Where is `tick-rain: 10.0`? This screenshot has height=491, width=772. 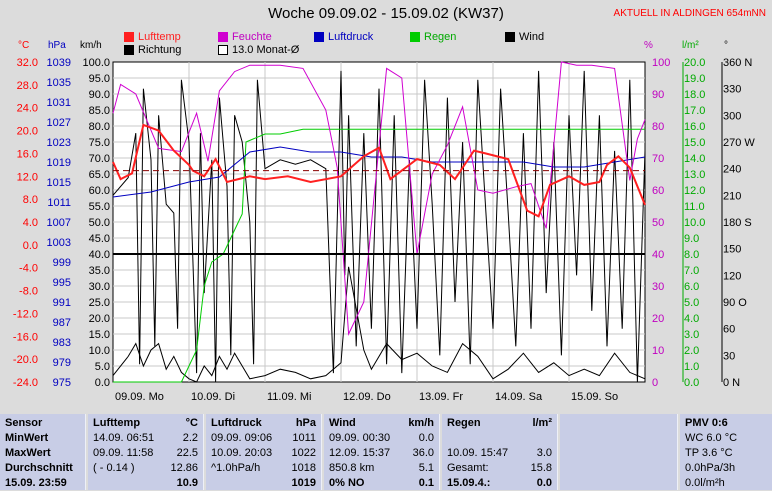
tick-rain: 10.0 is located at coordinates (694, 223).